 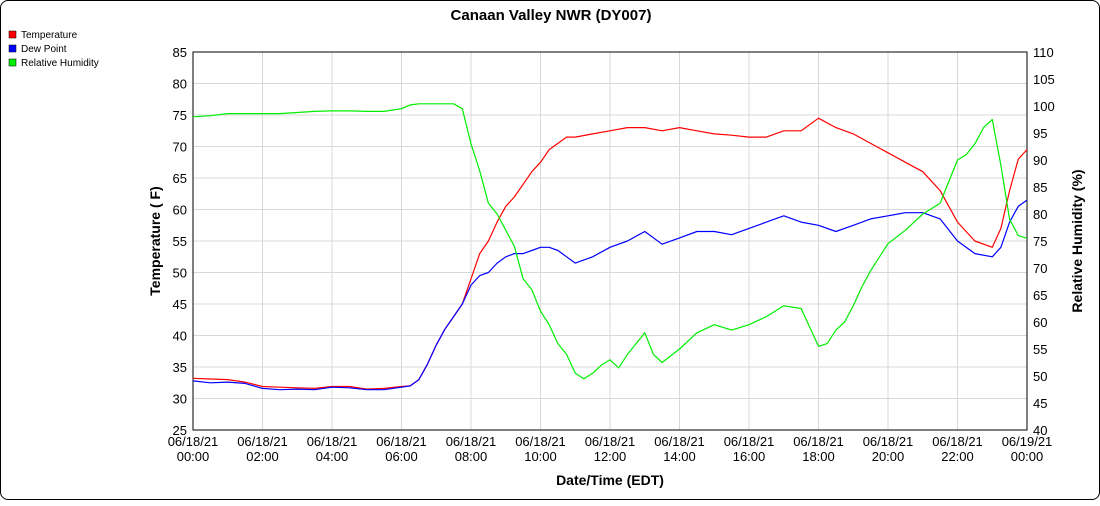 I want to click on y-left-tick-label: 35, so click(x=180, y=367).